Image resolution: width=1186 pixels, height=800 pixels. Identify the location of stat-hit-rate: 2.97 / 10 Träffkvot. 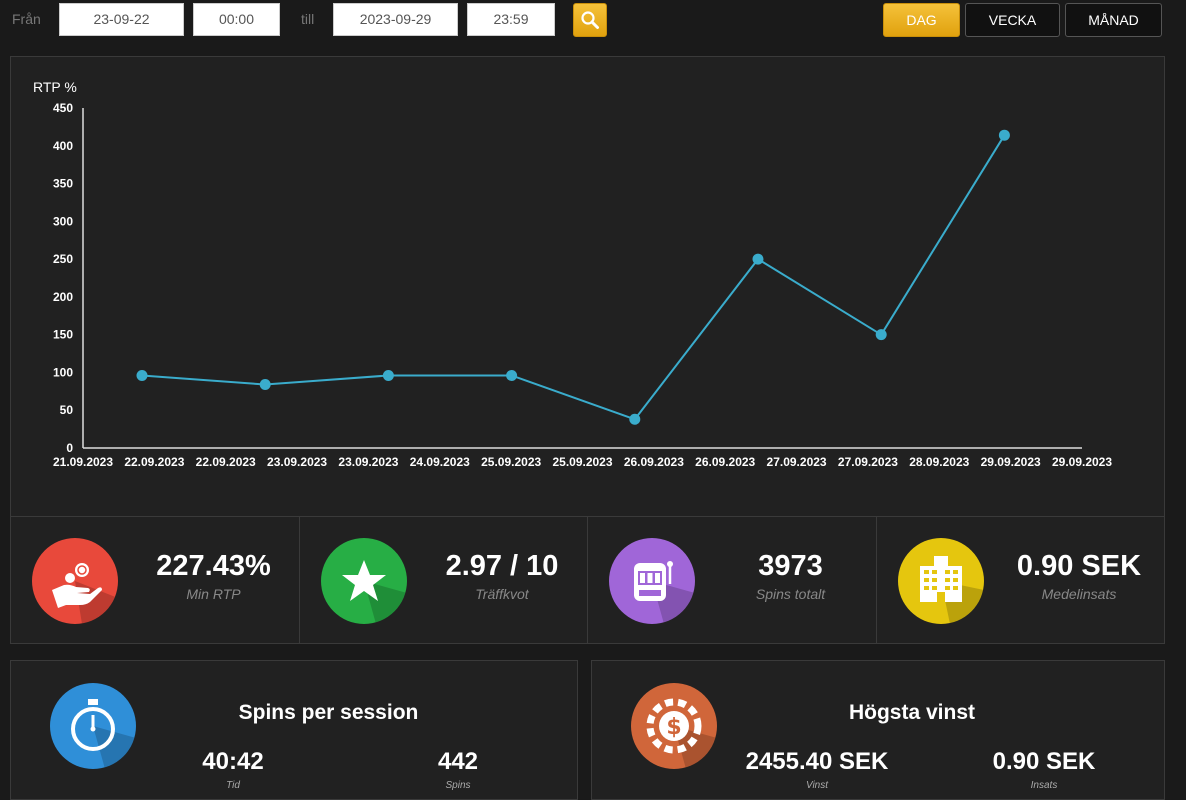
(444, 580).